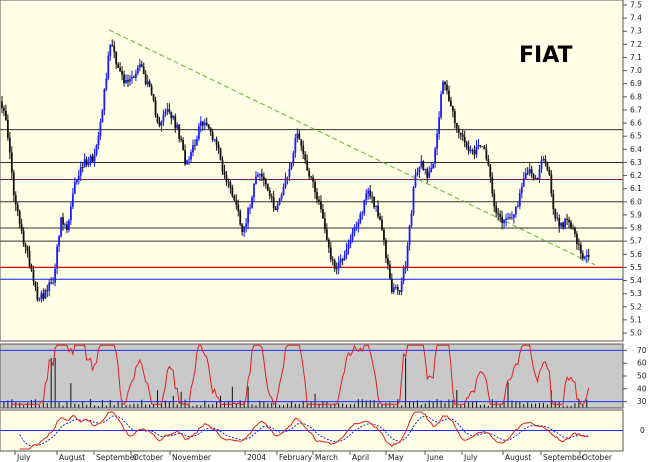 The image size is (650, 462). Describe the element at coordinates (396, 457) in the screenshot. I see `month-label: May` at that location.